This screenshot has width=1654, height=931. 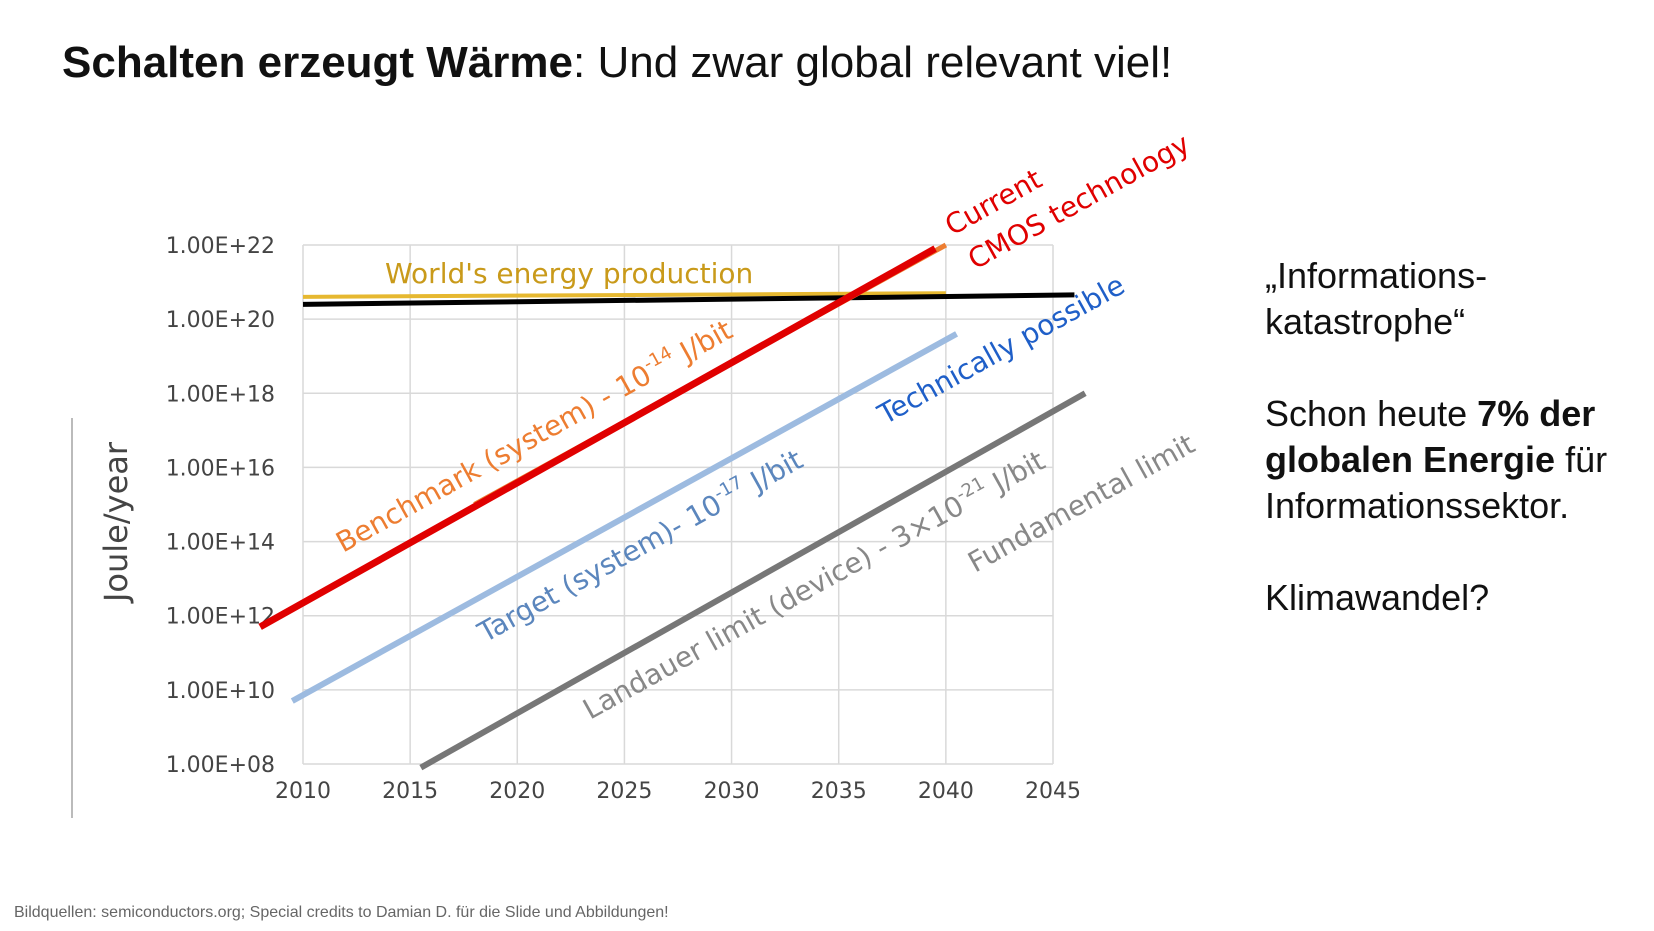 What do you see at coordinates (1430, 436) in the screenshot?
I see `side-p2-bold: 7% der globalen Energie` at bounding box center [1430, 436].